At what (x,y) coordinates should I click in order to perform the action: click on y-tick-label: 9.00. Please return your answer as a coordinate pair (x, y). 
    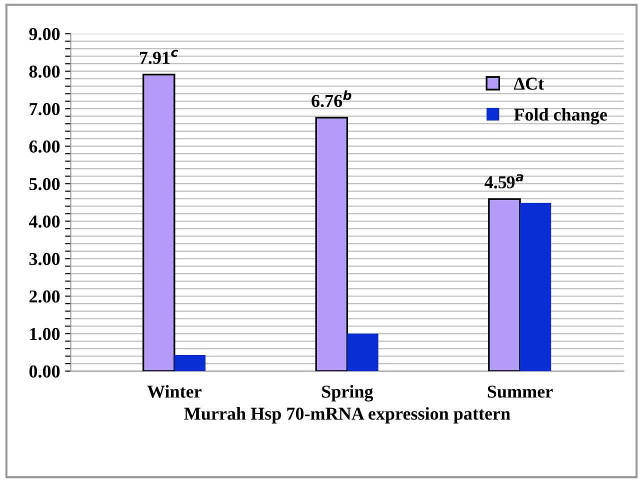
    Looking at the image, I should click on (44, 34).